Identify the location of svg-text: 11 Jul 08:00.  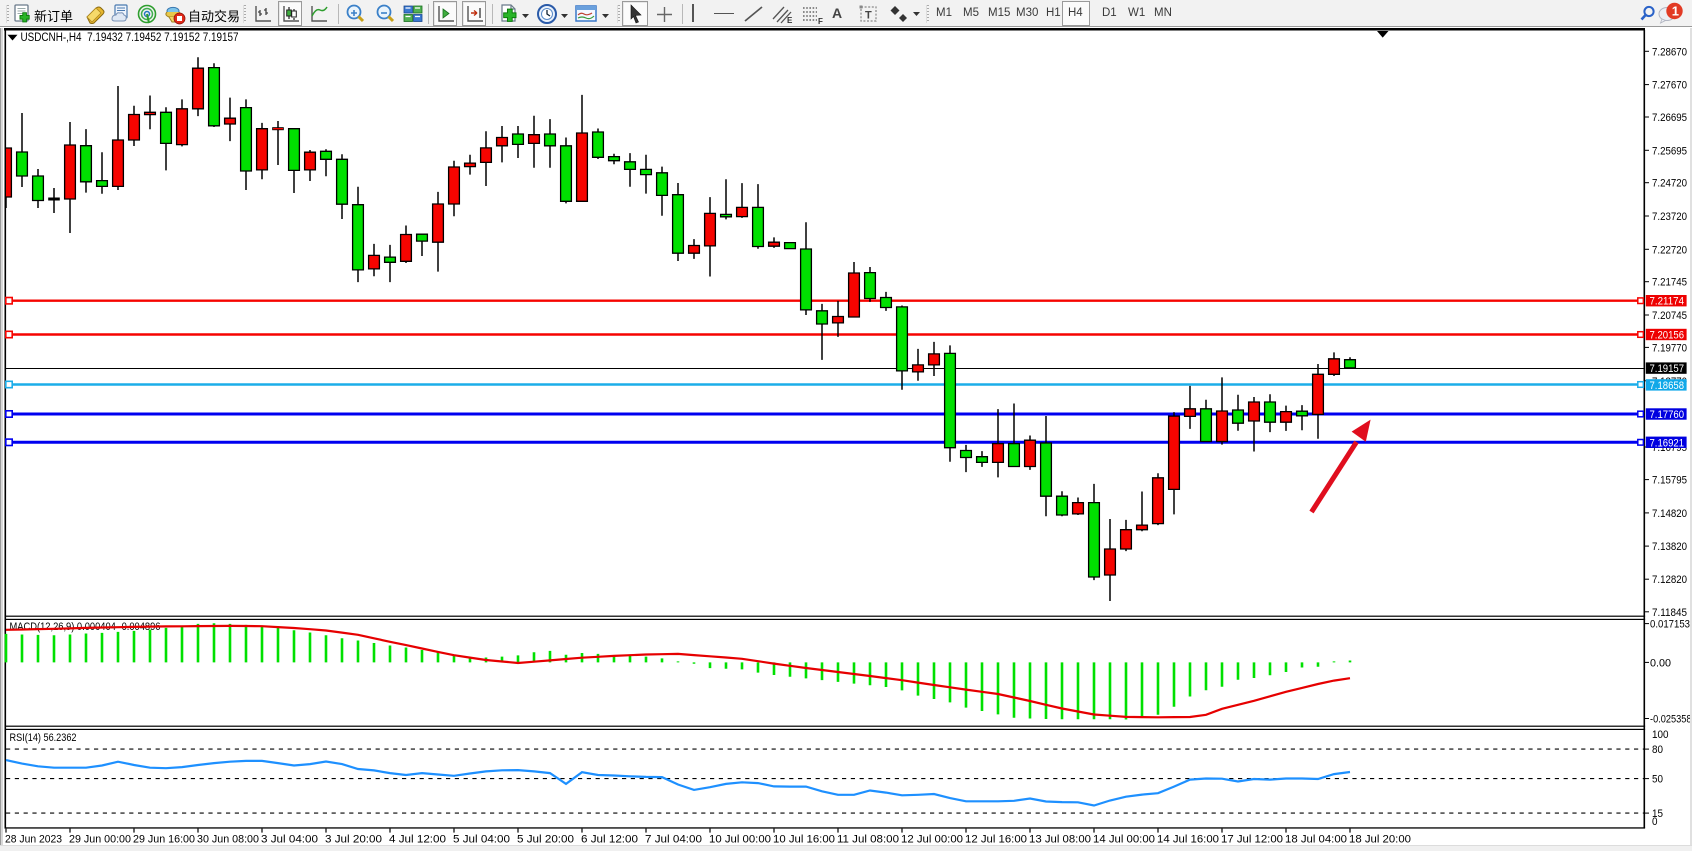
(868, 840).